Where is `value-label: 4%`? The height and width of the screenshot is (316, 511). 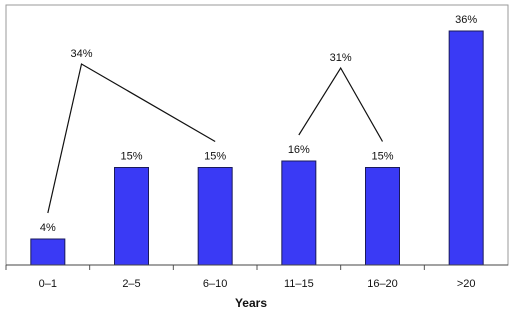
value-label: 4% is located at coordinates (48, 228).